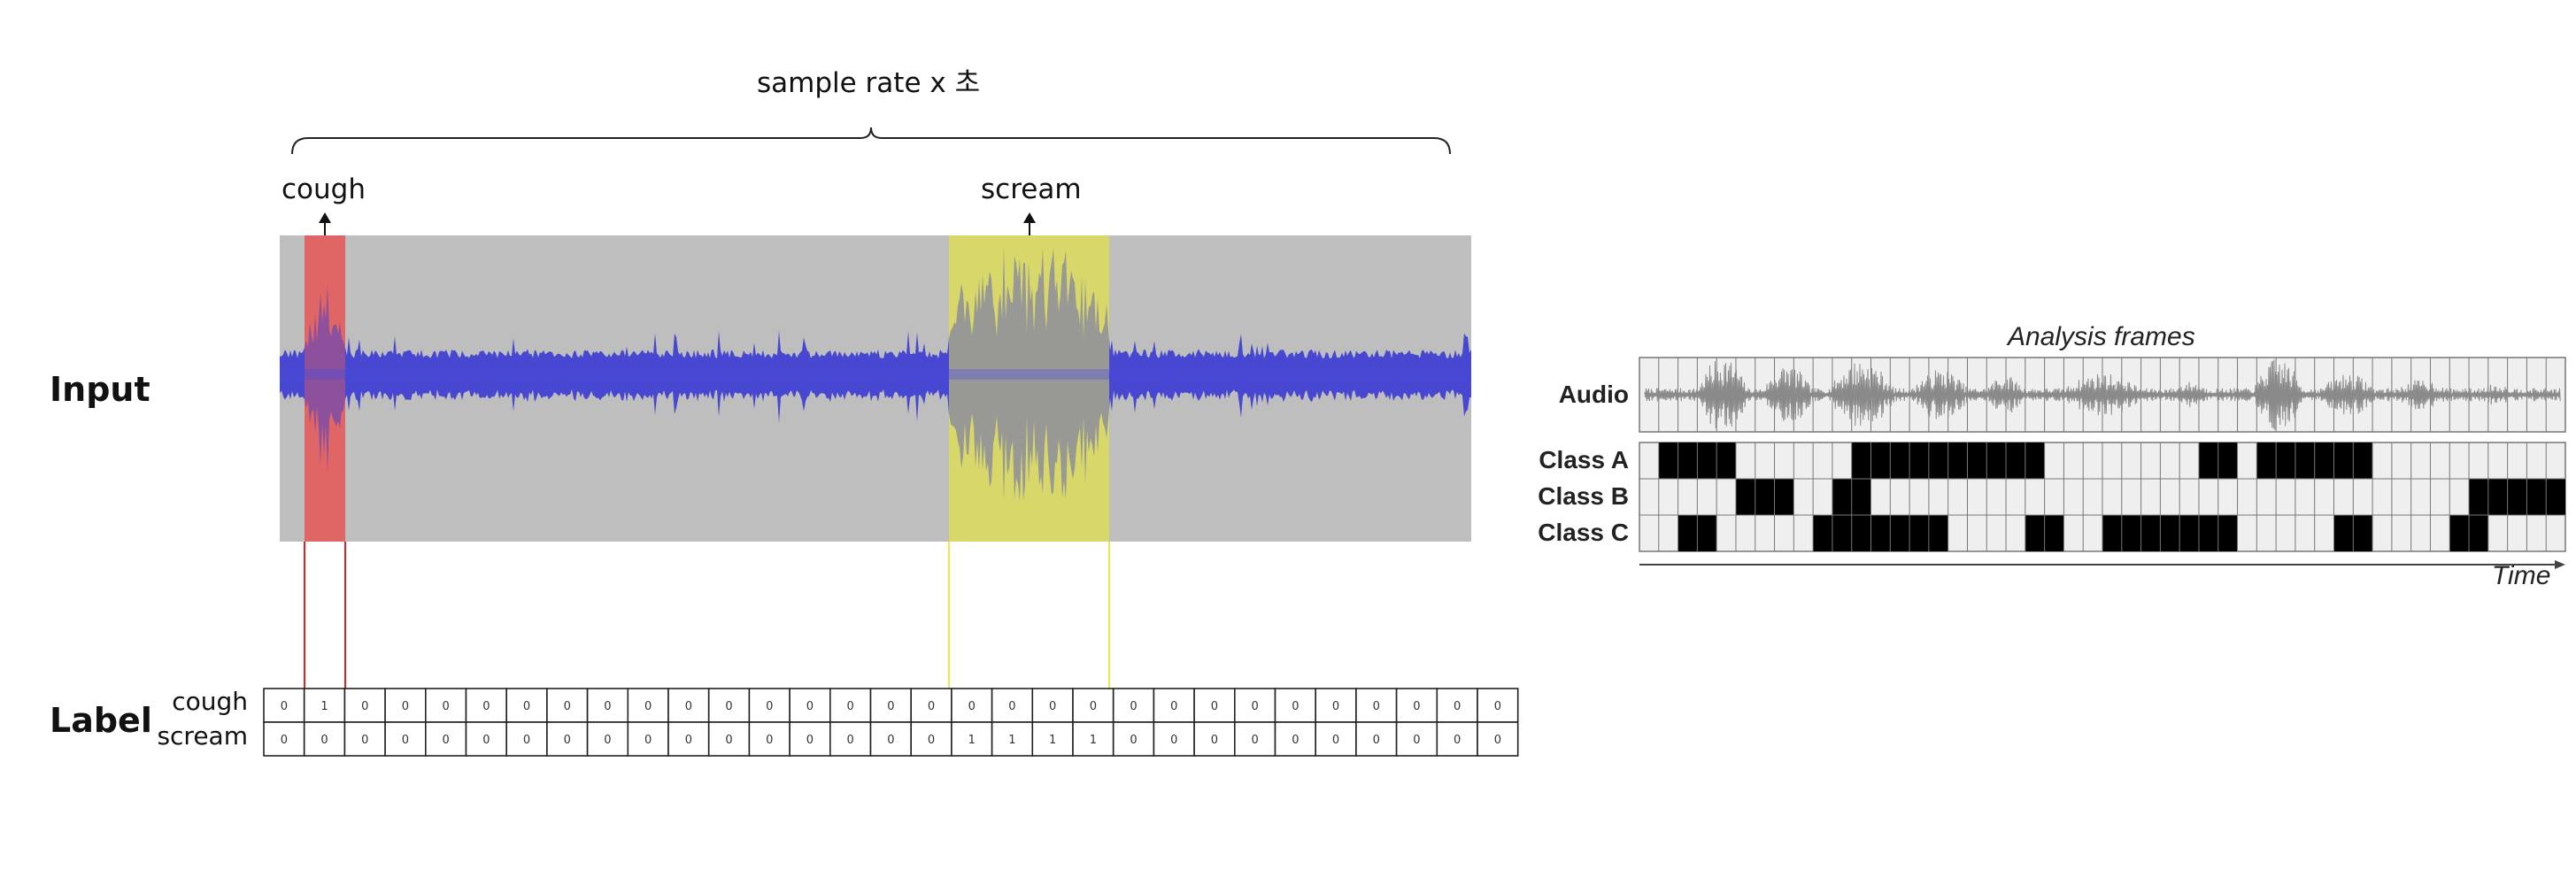  I want to click on brace-path, so click(871, 141).